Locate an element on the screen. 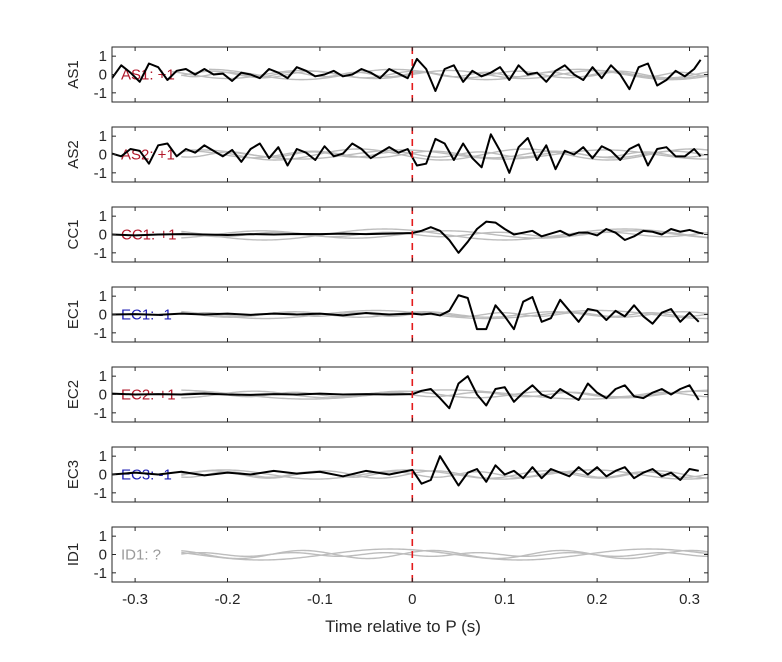 The width and height of the screenshot is (782, 662). x-tick-label: -0.3 is located at coordinates (135, 599).